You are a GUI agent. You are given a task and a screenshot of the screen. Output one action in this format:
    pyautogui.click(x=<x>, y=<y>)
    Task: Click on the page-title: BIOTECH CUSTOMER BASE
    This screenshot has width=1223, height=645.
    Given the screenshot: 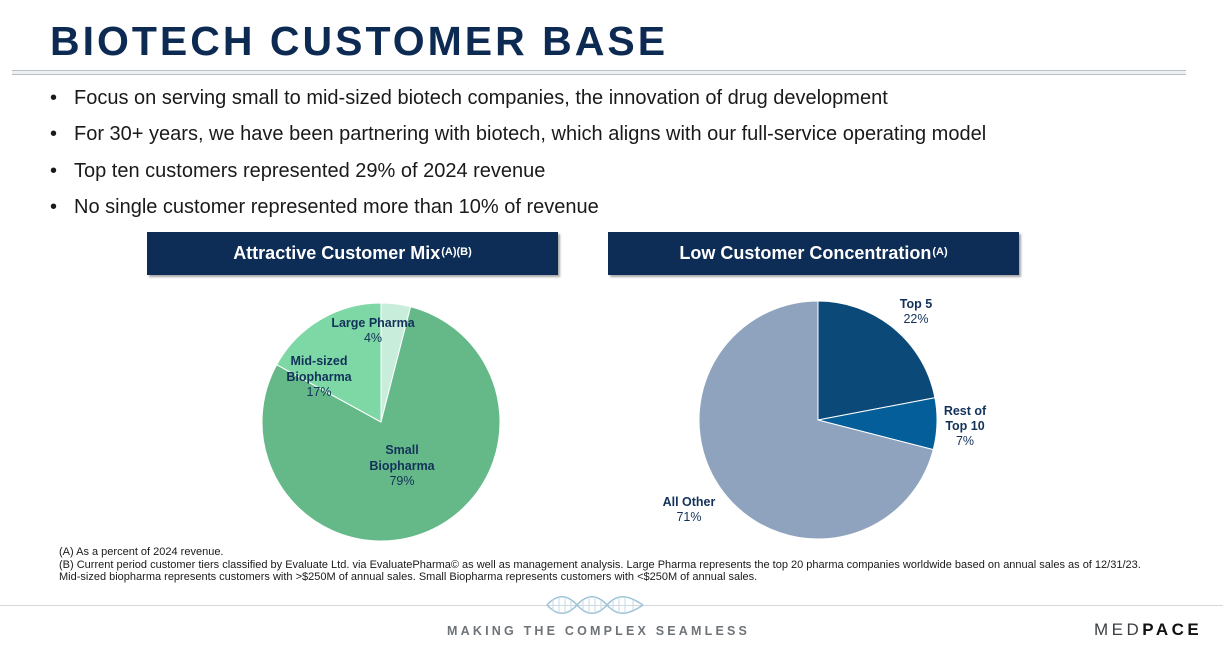 What is the action you would take?
    pyautogui.click(x=359, y=41)
    